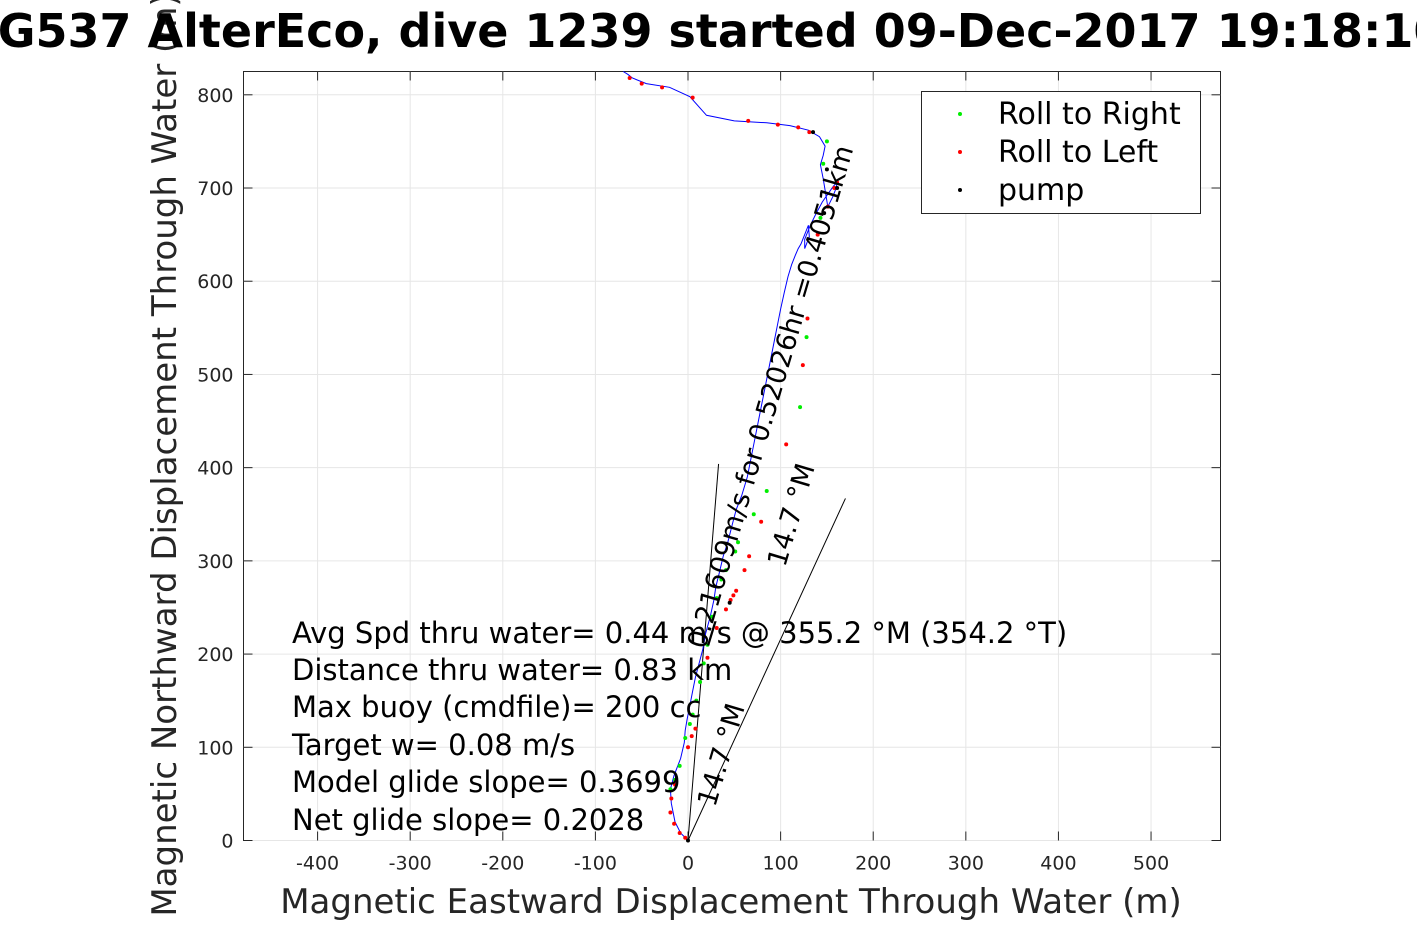 This screenshot has height=945, width=1417. I want to click on y-tick-label: 300, so click(215, 562).